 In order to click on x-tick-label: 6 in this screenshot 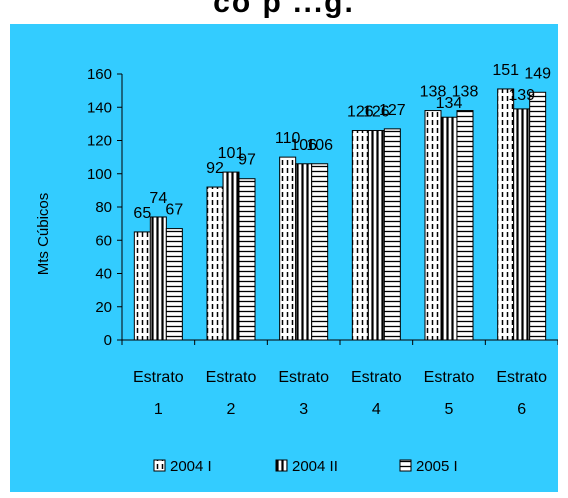, I will do `click(521, 409)`.